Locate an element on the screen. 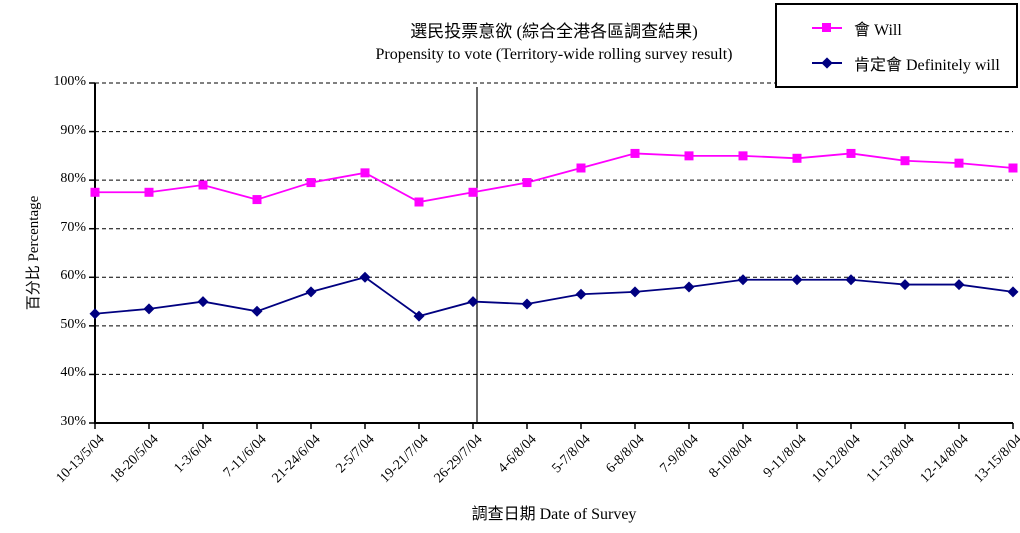 The width and height of the screenshot is (1020, 533). y-tick-label: 60% is located at coordinates (73, 276).